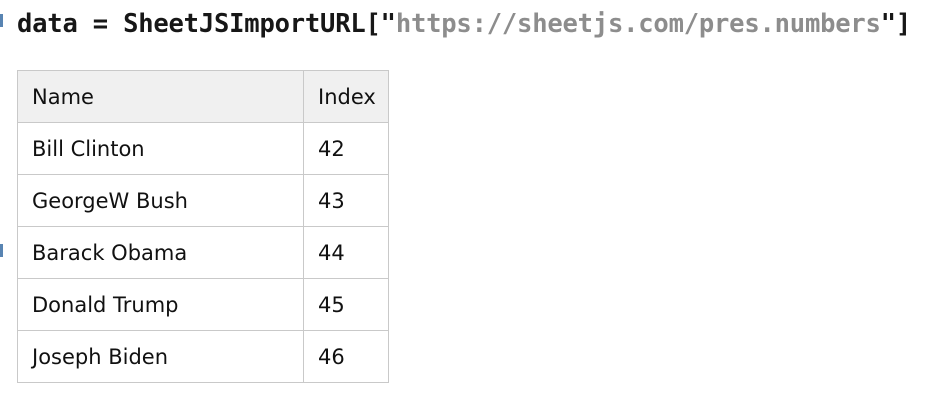 This screenshot has height=418, width=936. I want to click on cell-name: Donald Trump, so click(160, 304).